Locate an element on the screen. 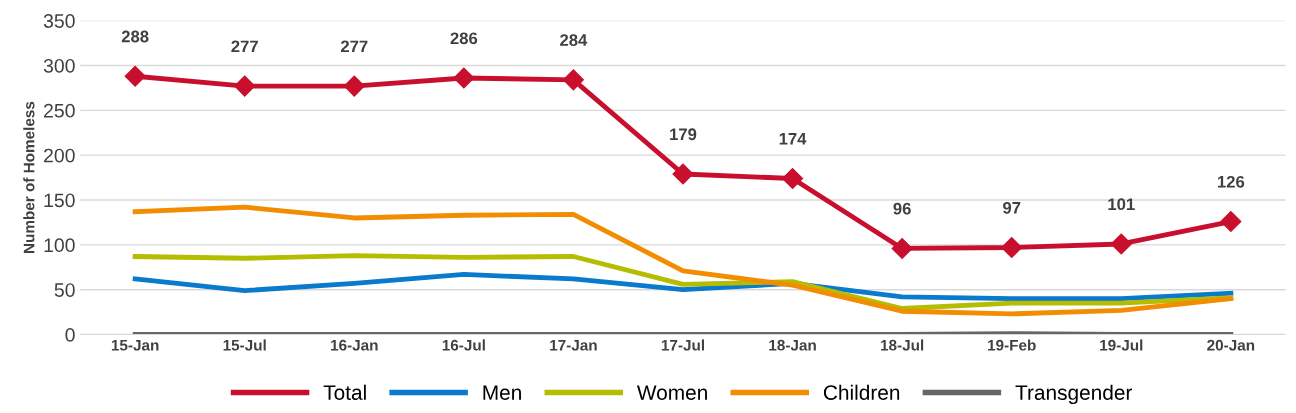 The width and height of the screenshot is (1296, 413). x-tick-label: 19-Feb is located at coordinates (1012, 345).